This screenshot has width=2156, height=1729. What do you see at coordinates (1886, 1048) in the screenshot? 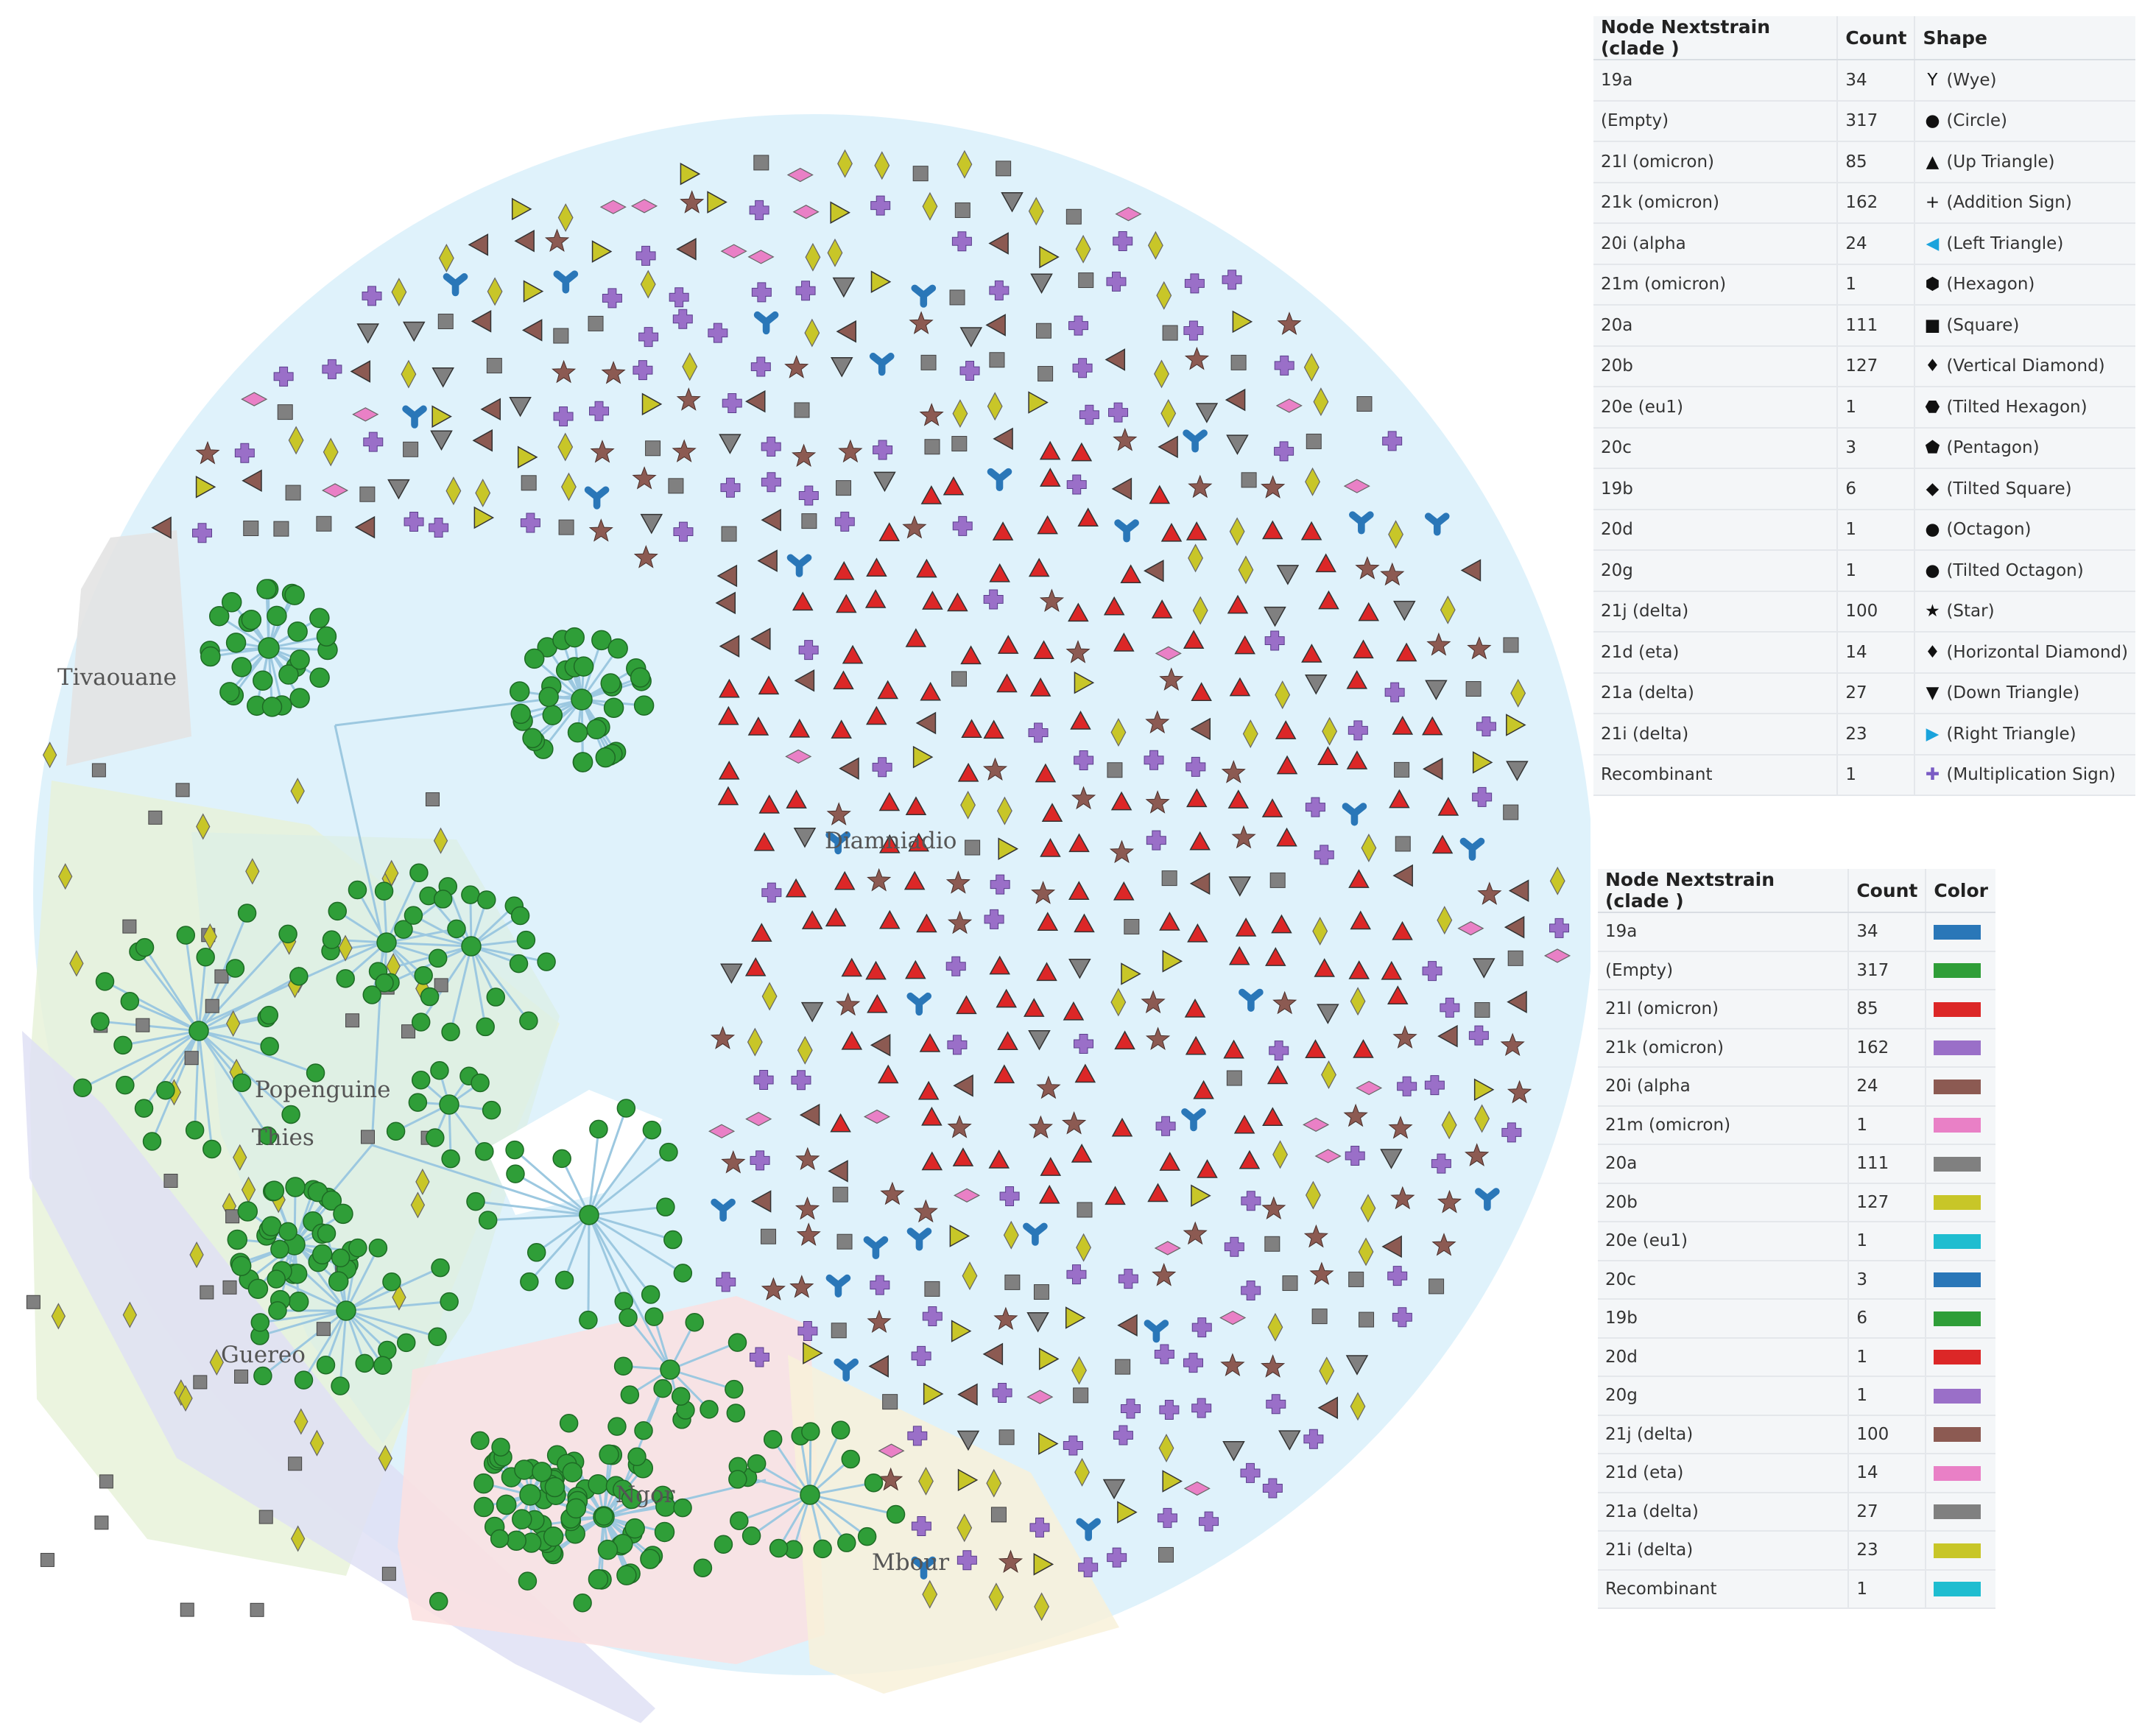
I see `count-cell: 162` at bounding box center [1886, 1048].